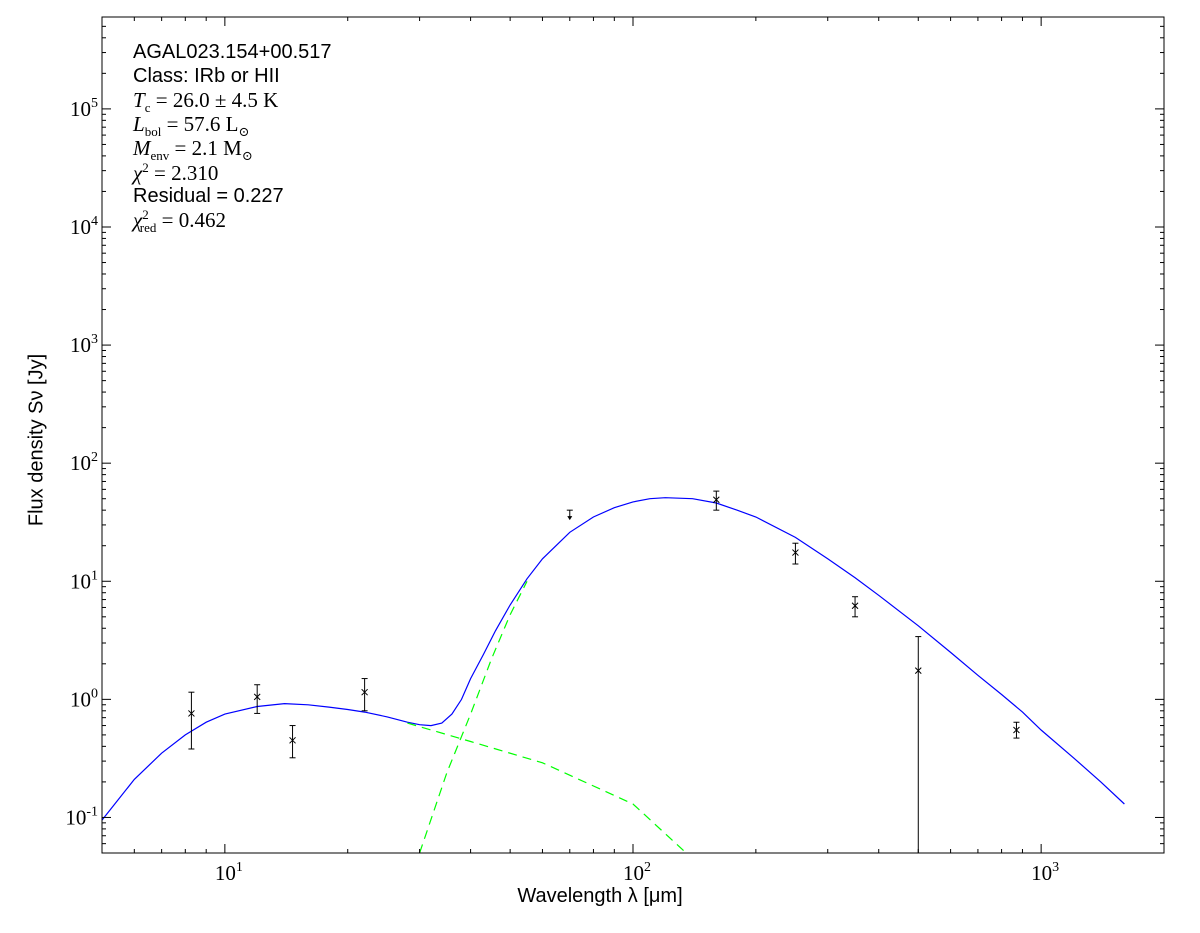  I want to click on y-axis-label: Flux density Sν [Jy], so click(36, 440).